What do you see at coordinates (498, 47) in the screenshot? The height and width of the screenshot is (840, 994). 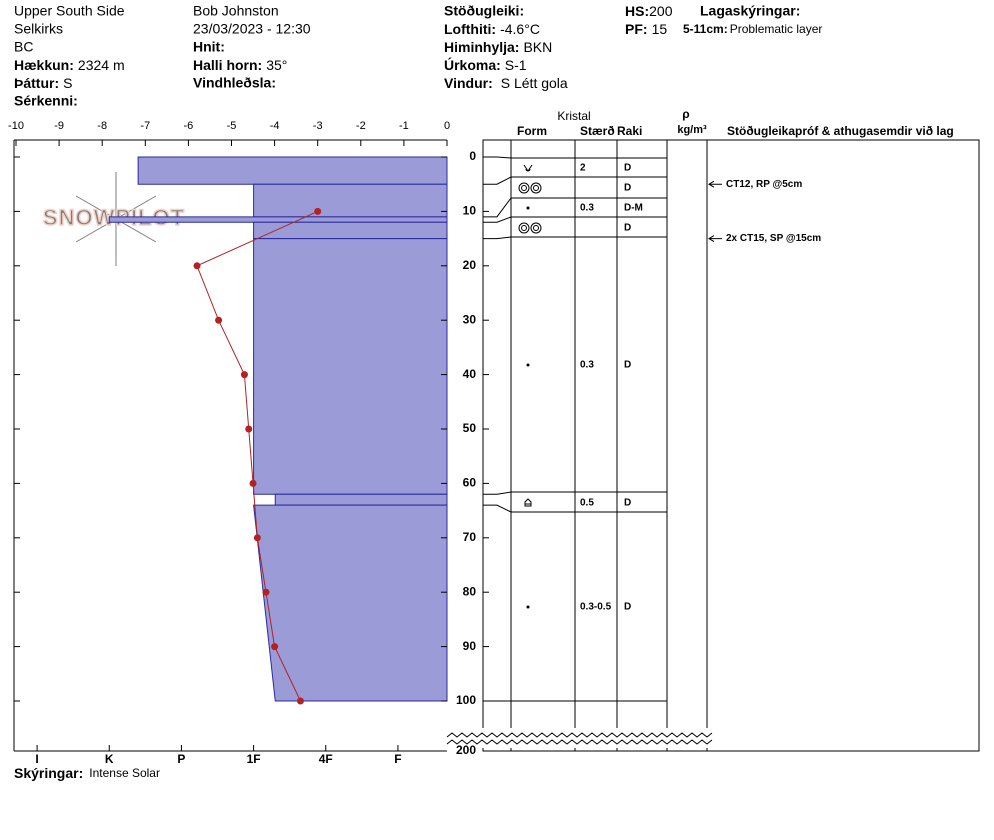 I see `sky: Himinhylja: BKN` at bounding box center [498, 47].